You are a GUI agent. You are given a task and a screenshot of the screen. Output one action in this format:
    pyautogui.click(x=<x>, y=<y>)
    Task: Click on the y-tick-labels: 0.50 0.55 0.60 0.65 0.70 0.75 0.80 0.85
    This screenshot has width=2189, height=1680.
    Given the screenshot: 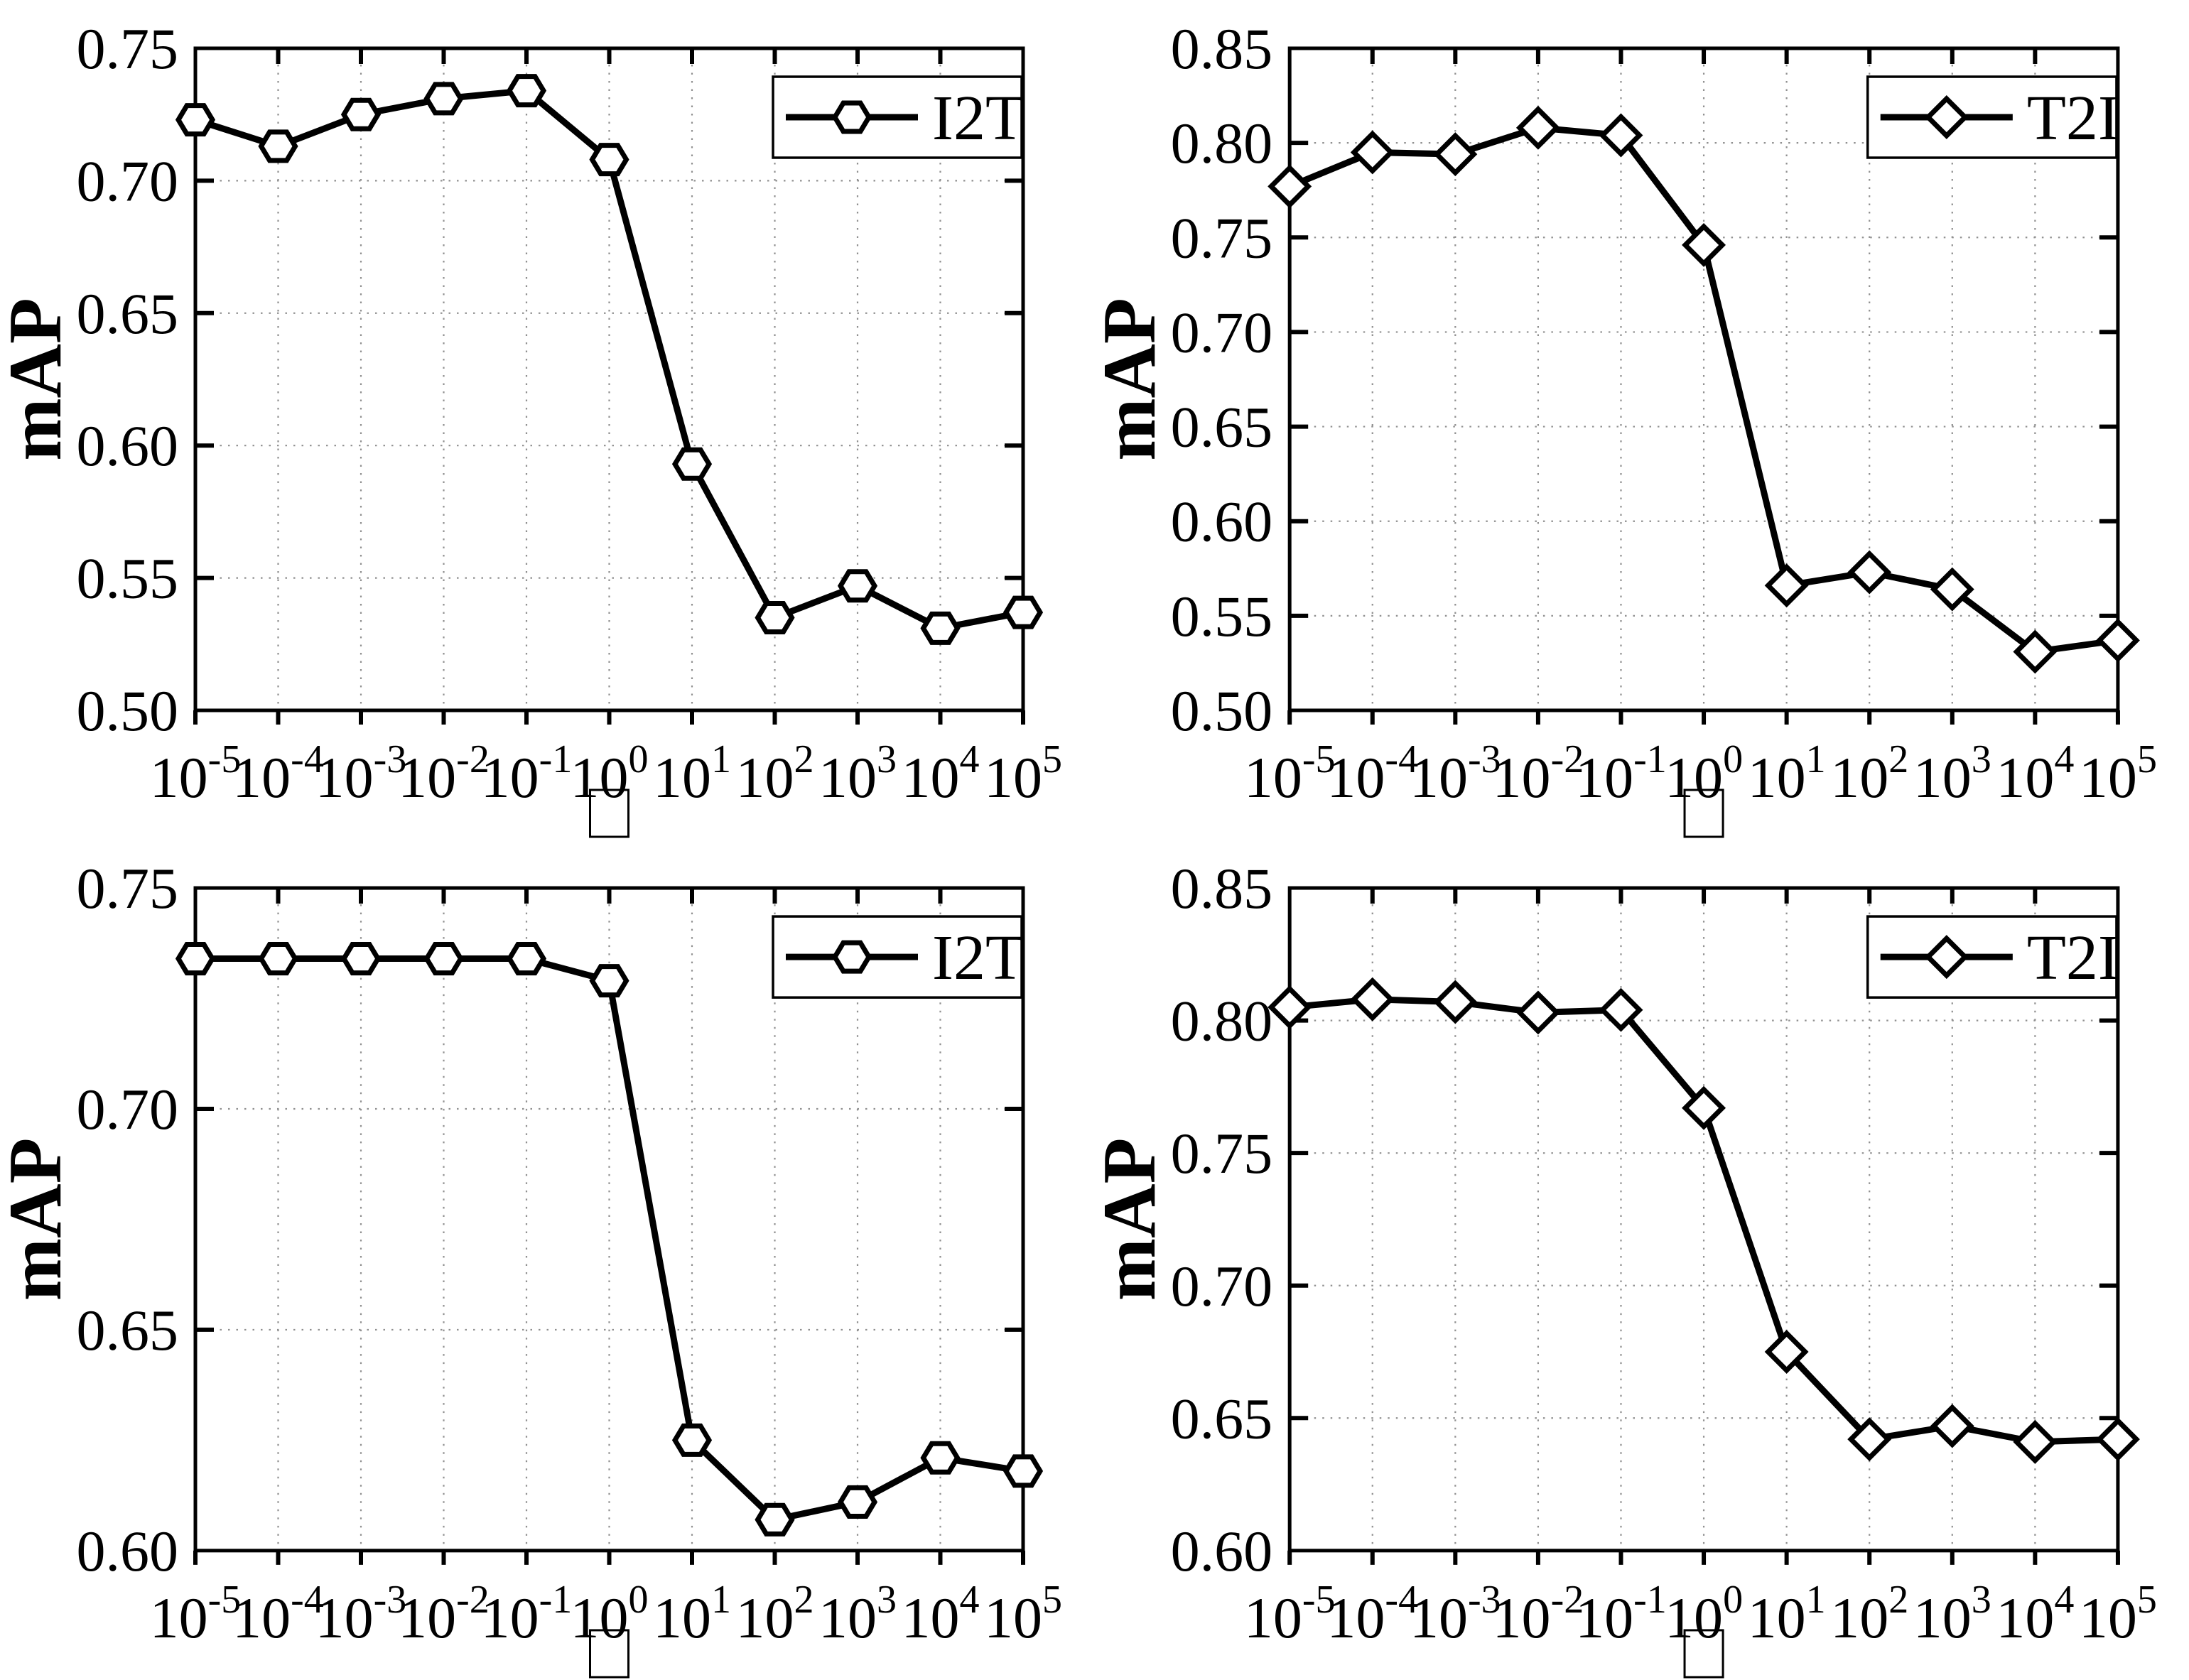 What is the action you would take?
    pyautogui.click(x=1222, y=380)
    